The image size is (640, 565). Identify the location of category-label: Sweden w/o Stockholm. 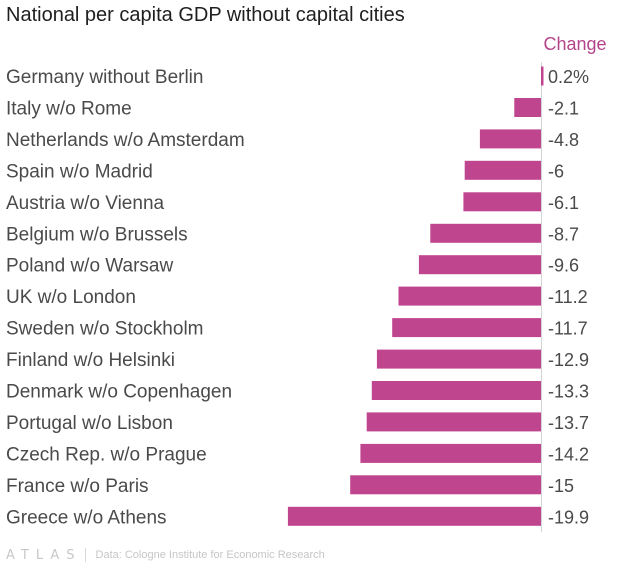
(105, 329).